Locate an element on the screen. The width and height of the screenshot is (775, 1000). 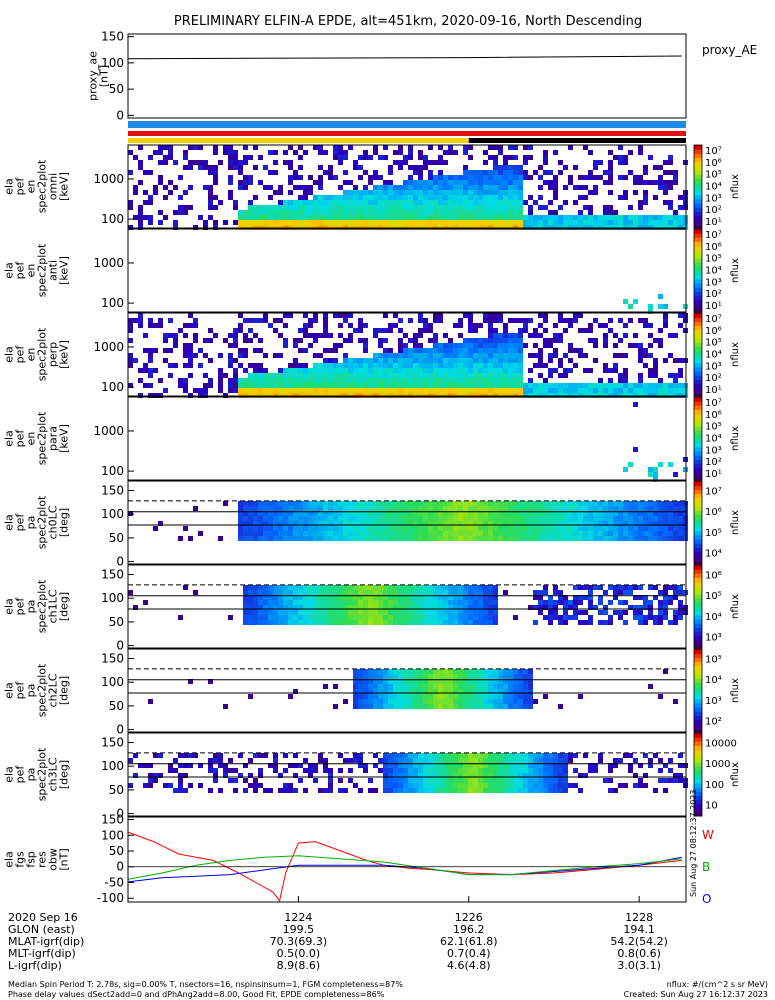
colorbar-tick-label: 10⁴ is located at coordinates (713, 680).